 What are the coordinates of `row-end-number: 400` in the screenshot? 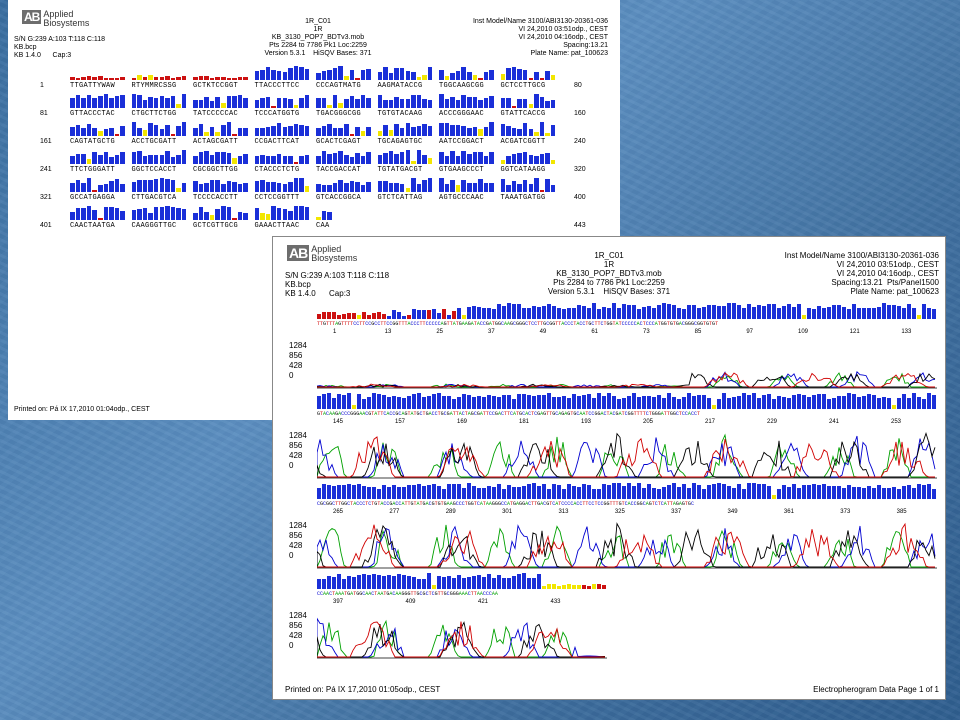 It's located at (580, 197).